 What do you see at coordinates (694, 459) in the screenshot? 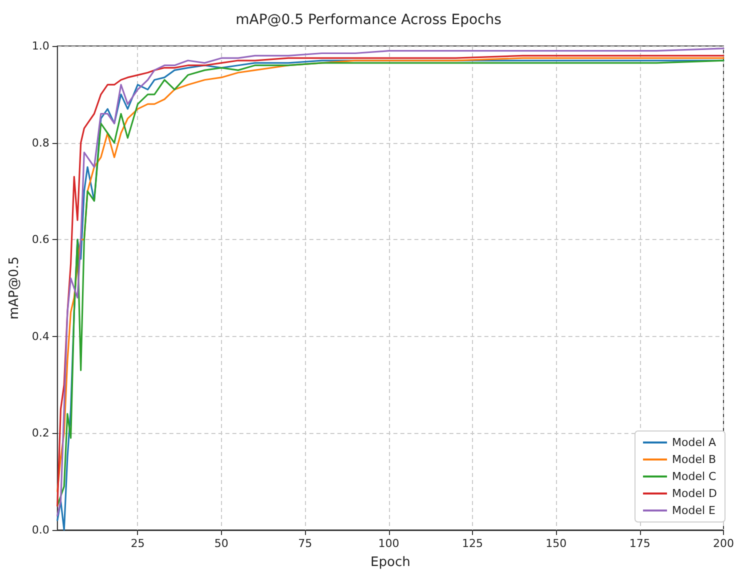
I see `legend-label: Model B` at bounding box center [694, 459].